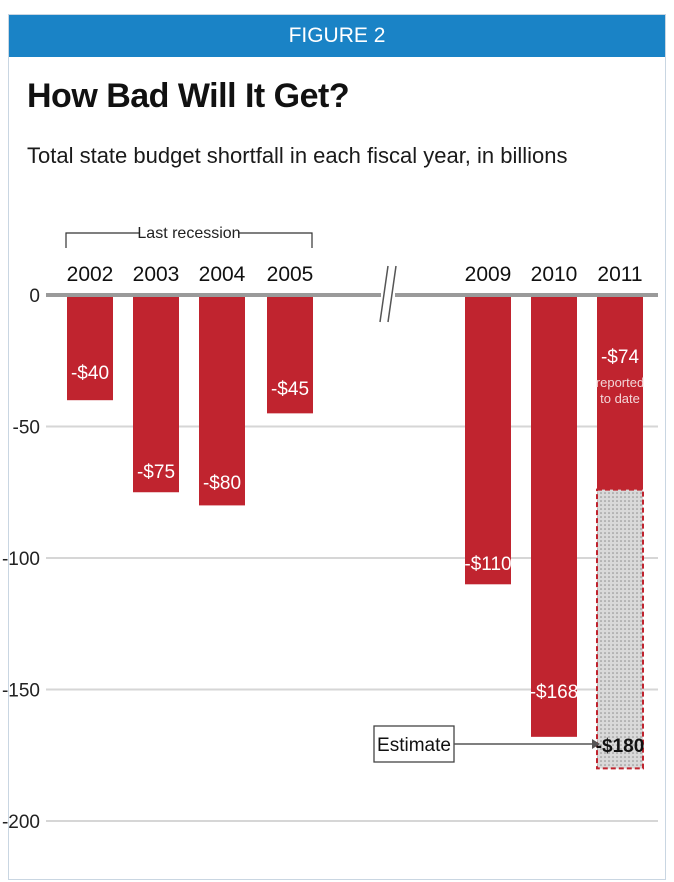 This screenshot has width=674, height=882. I want to click on bar-note-line: to date, so click(620, 398).